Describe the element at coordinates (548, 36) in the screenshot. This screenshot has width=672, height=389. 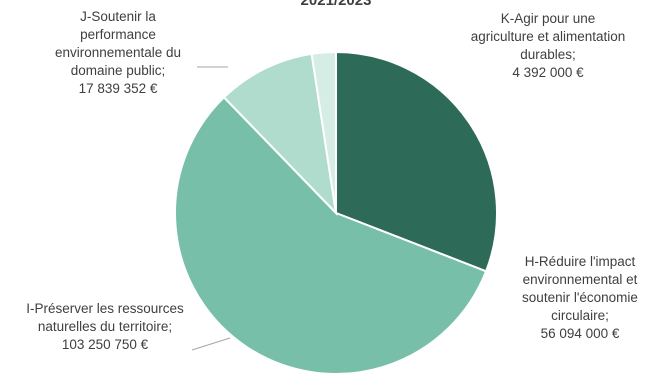
I see `slice-label-line: agriculture et alimentation` at that location.